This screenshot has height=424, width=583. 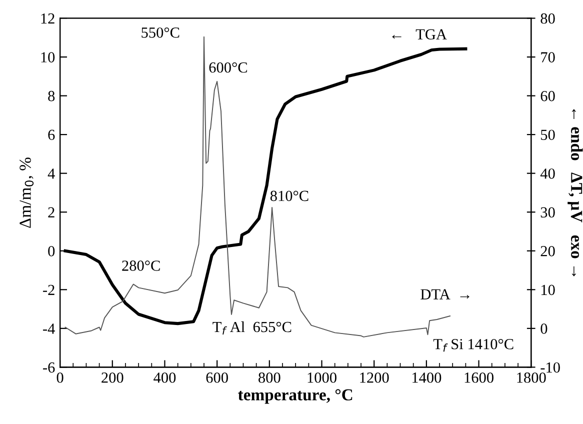 What do you see at coordinates (51, 251) in the screenshot?
I see `y-tick-label: 0` at bounding box center [51, 251].